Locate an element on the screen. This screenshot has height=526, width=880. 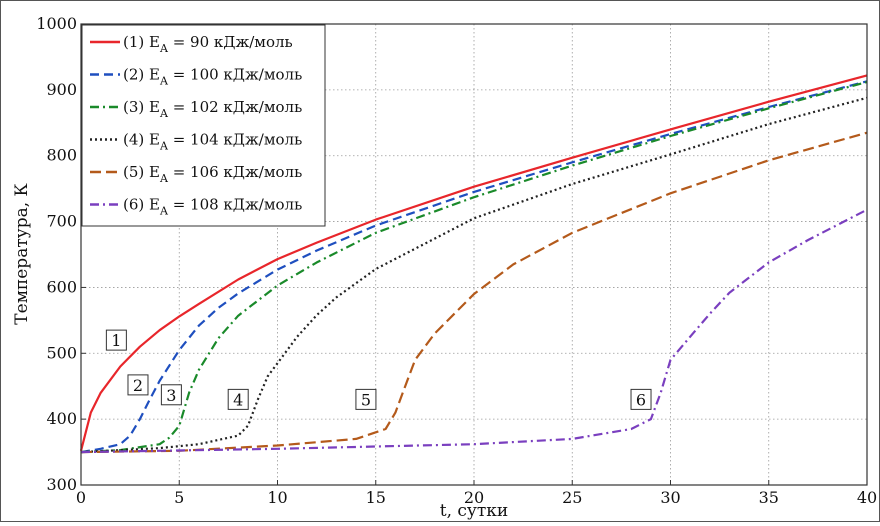
x-tick-label: 40 is located at coordinates (867, 497).